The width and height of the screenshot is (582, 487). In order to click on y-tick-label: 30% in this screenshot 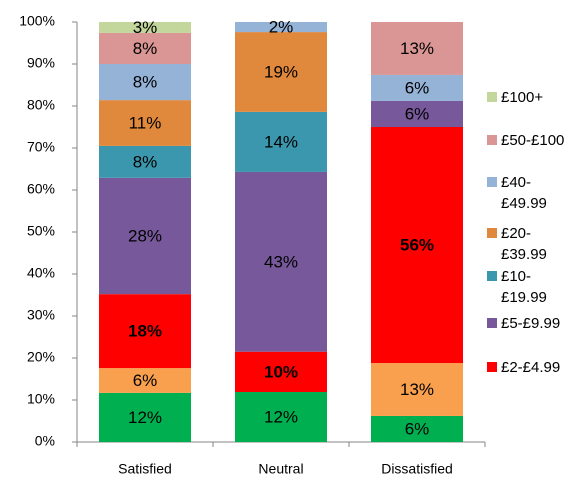, I will do `click(41, 315)`.